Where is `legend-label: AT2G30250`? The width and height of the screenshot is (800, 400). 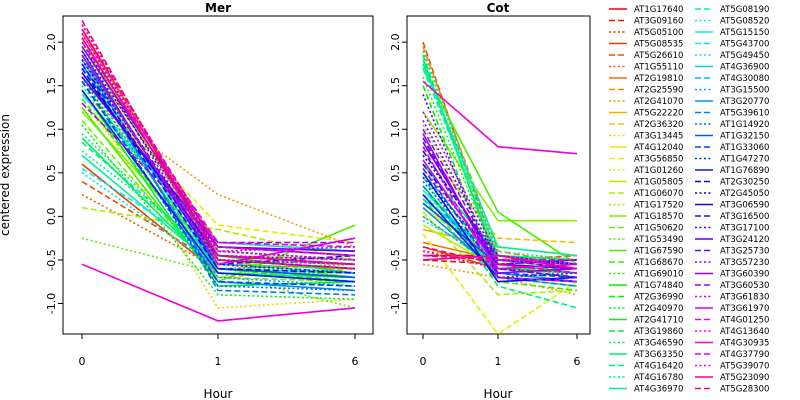 legend-label: AT2G30250 is located at coordinates (744, 183).